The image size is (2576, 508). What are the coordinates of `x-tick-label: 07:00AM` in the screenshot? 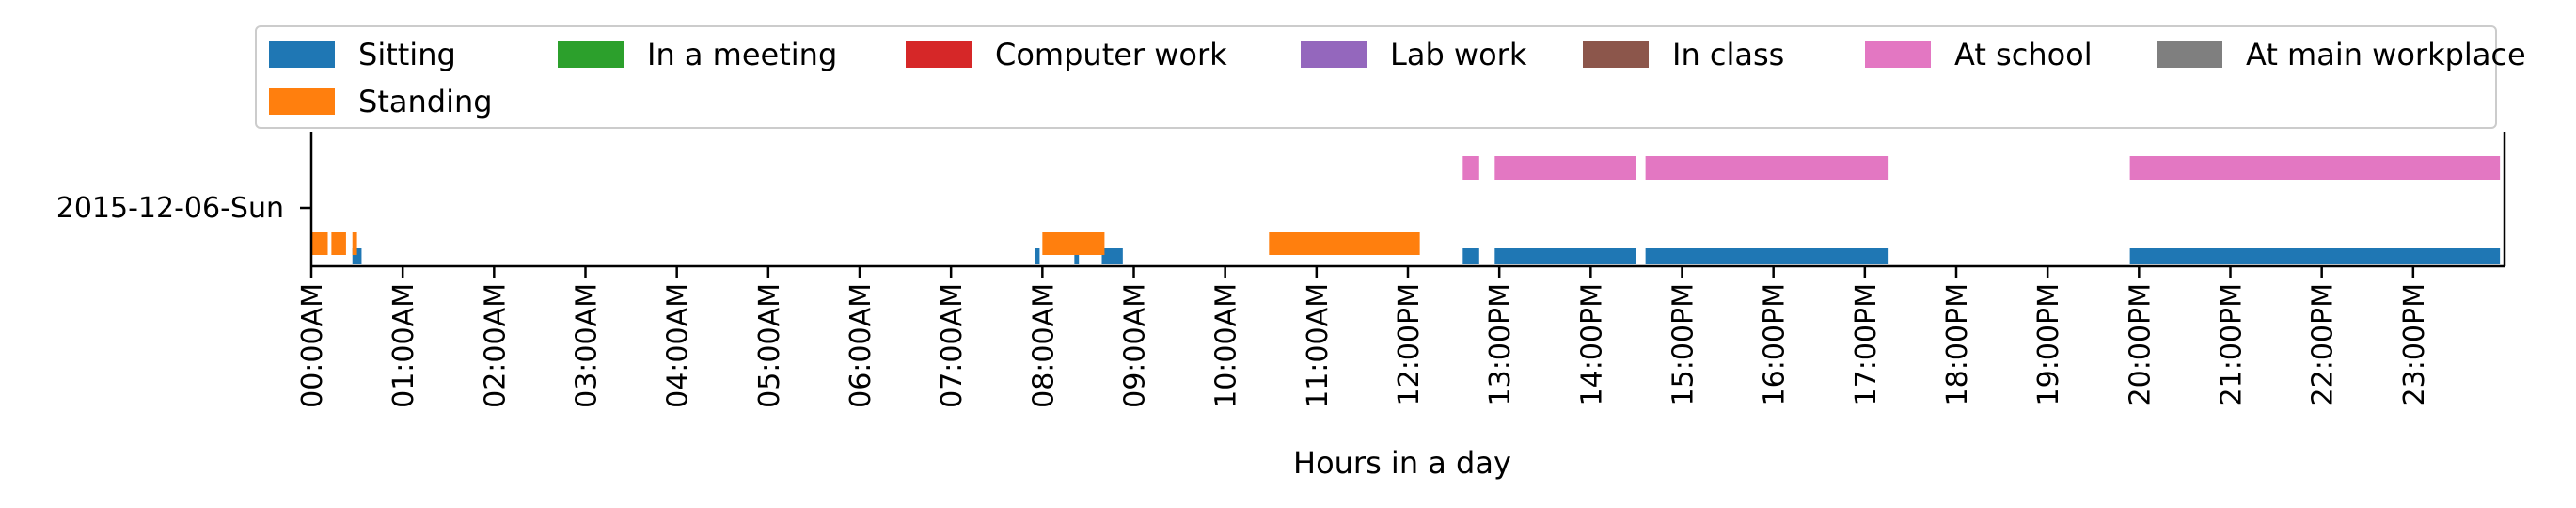 It's located at (952, 346).